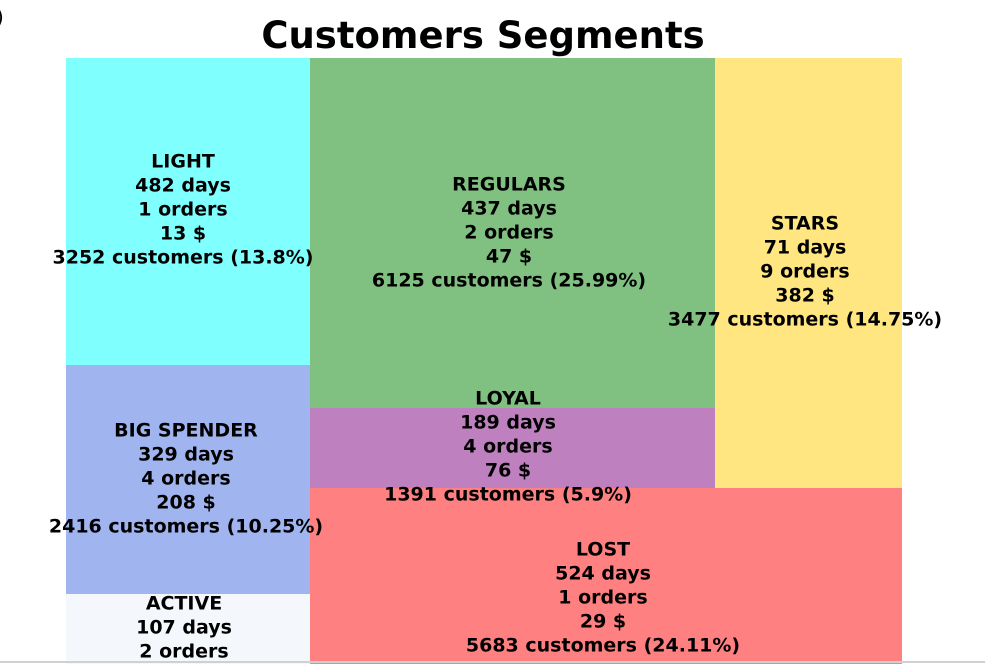 Image resolution: width=985 pixels, height=664 pixels. I want to click on chart-title: Customers Segments, so click(482, 35).